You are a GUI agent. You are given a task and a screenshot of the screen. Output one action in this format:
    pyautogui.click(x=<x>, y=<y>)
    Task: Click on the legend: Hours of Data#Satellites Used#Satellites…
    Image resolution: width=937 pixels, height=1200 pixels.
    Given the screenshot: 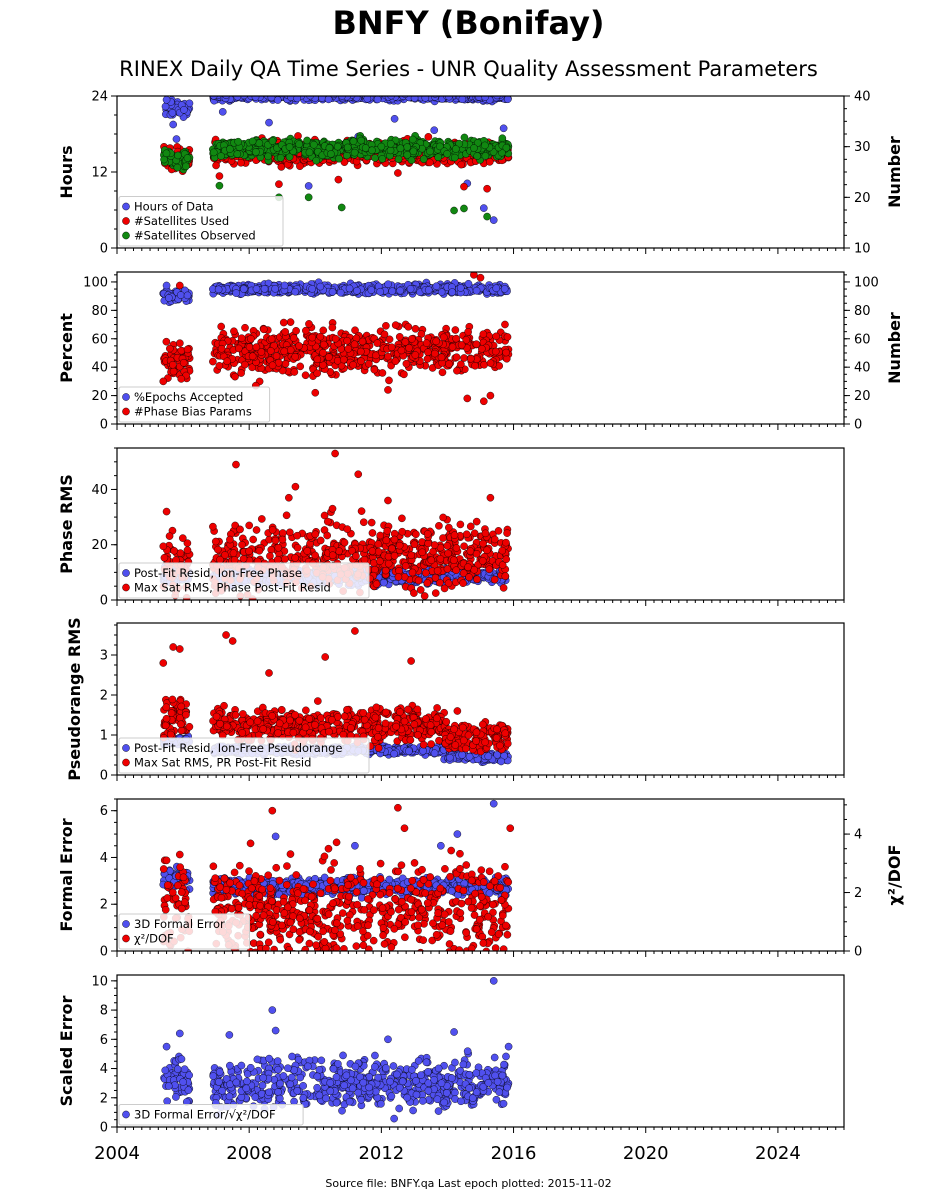 What is the action you would take?
    pyautogui.click(x=201, y=221)
    